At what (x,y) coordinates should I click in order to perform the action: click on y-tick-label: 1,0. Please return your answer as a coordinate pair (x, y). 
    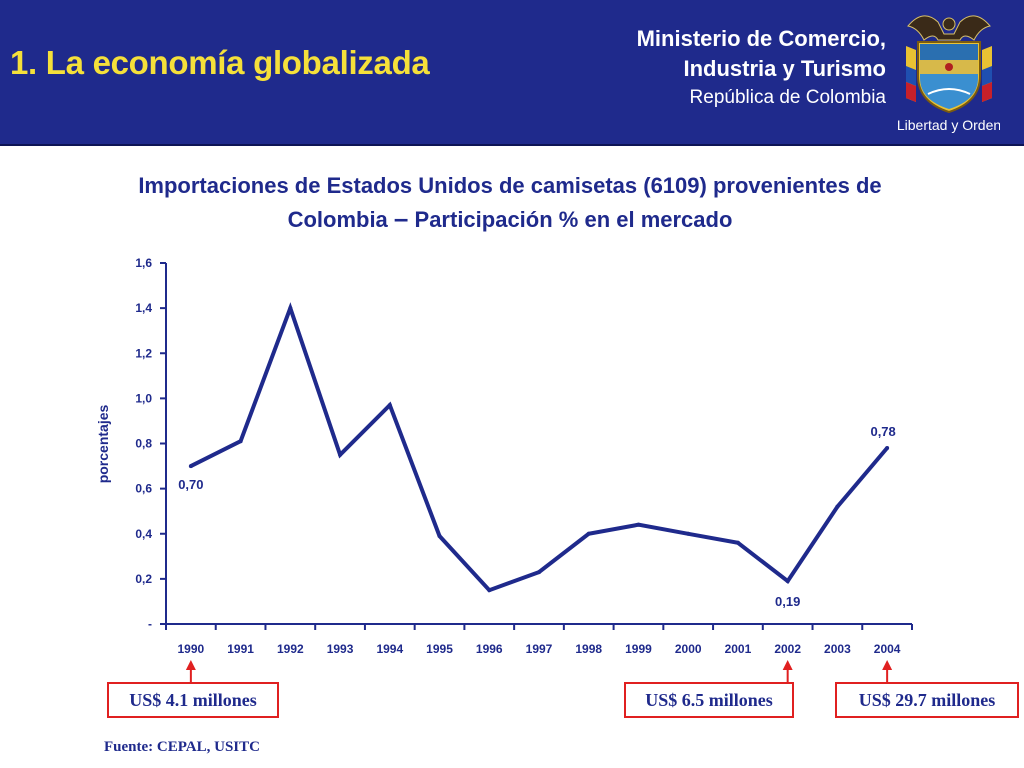
    Looking at the image, I should click on (143, 398).